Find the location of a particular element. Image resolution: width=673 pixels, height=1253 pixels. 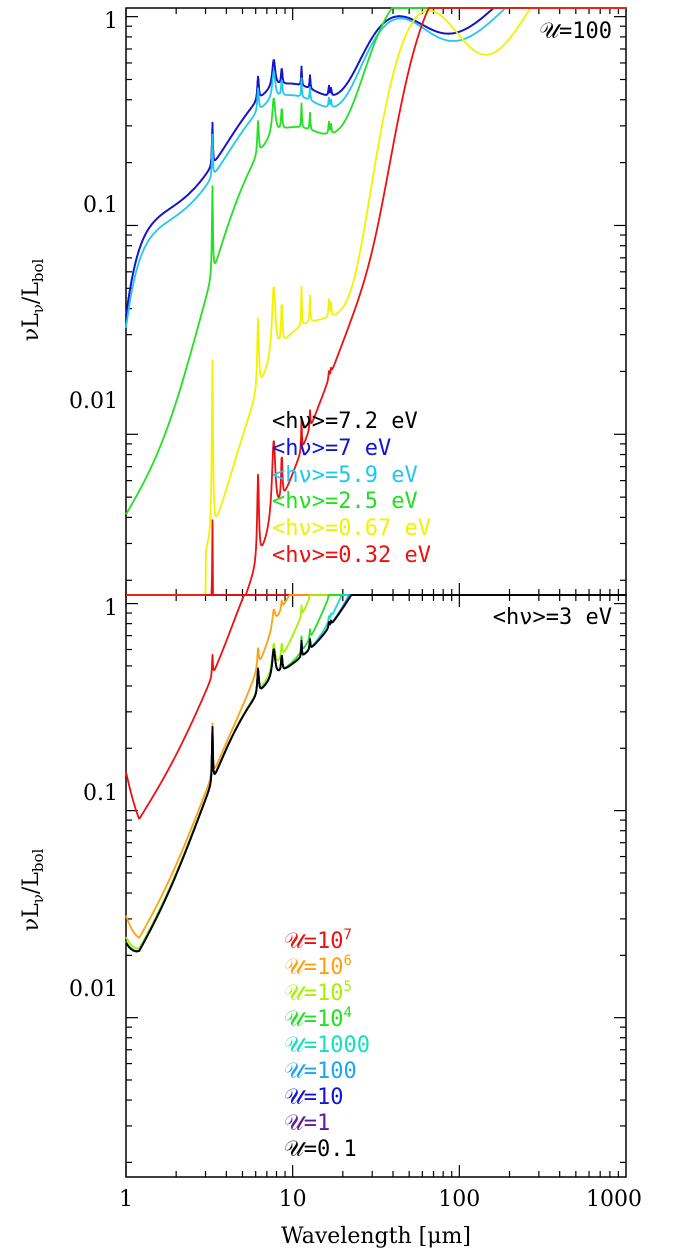

bottom-panel-annotation: <hν>=3 eV is located at coordinates (552, 617).